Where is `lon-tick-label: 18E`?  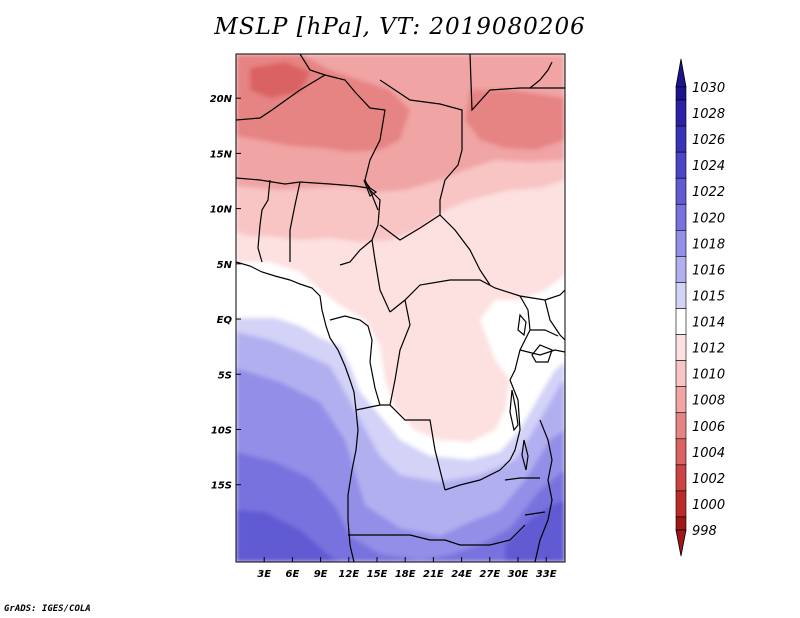
lon-tick-label: 18E is located at coordinates (405, 574).